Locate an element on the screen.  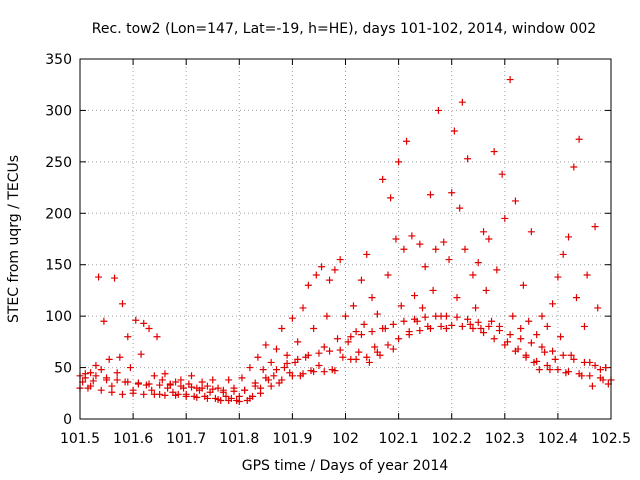
y-tick-label: 150 is located at coordinates (58, 266).